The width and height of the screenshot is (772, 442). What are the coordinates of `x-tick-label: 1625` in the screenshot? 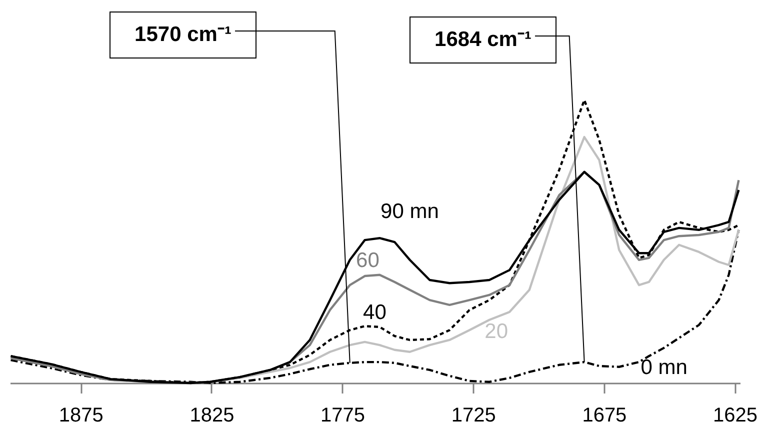 It's located at (735, 415).